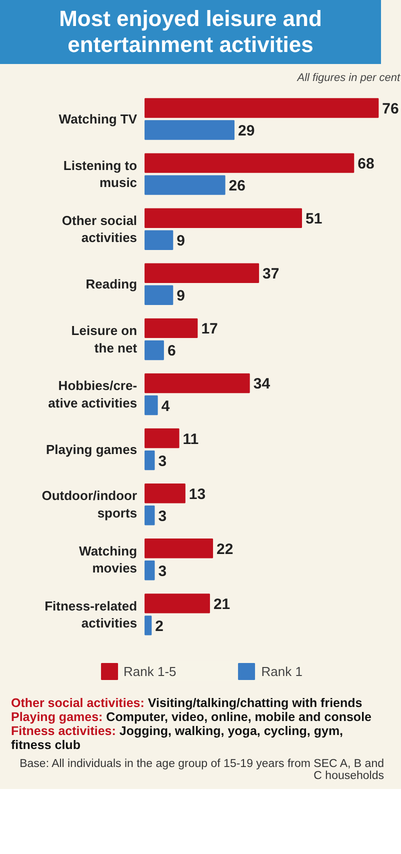 Image resolution: width=401 pixels, height=854 pixels. I want to click on y-tick-label: Hobbies/cre- ative activities, so click(93, 394).